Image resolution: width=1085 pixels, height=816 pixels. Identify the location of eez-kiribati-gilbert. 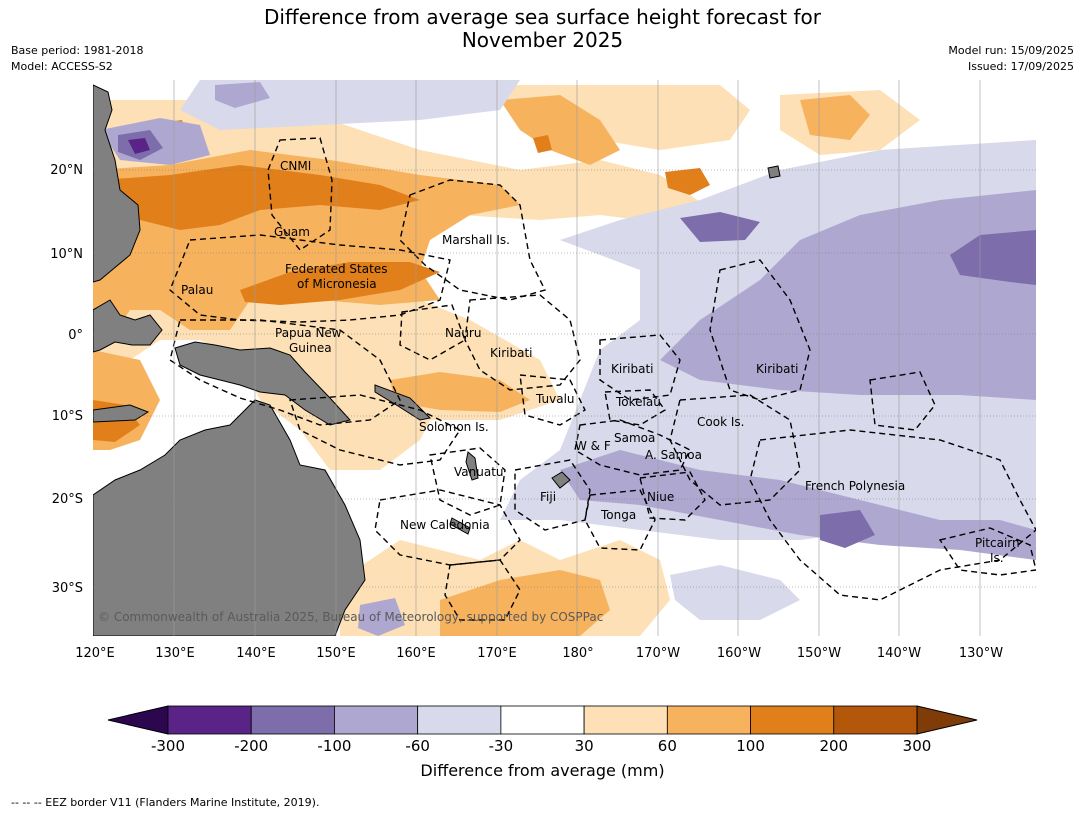
(522, 342).